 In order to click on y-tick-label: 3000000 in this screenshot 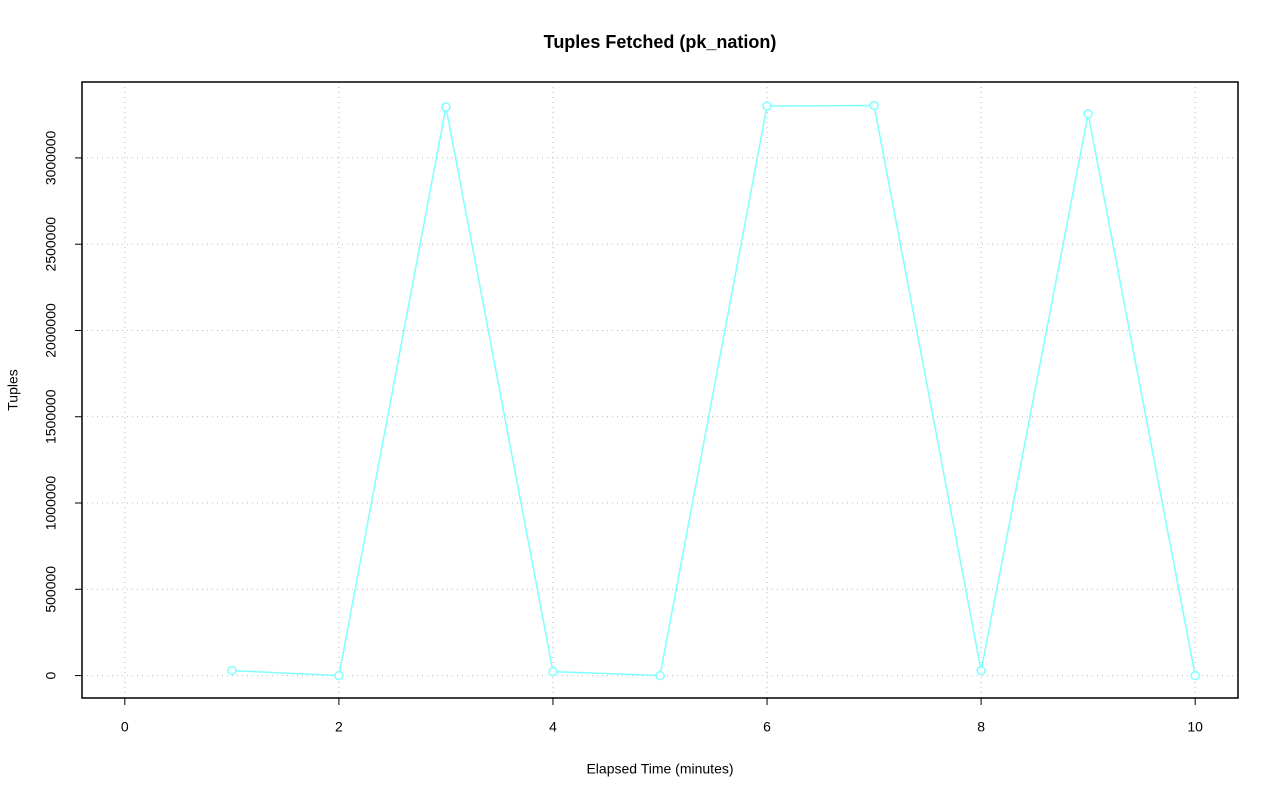, I will do `click(51, 157)`.